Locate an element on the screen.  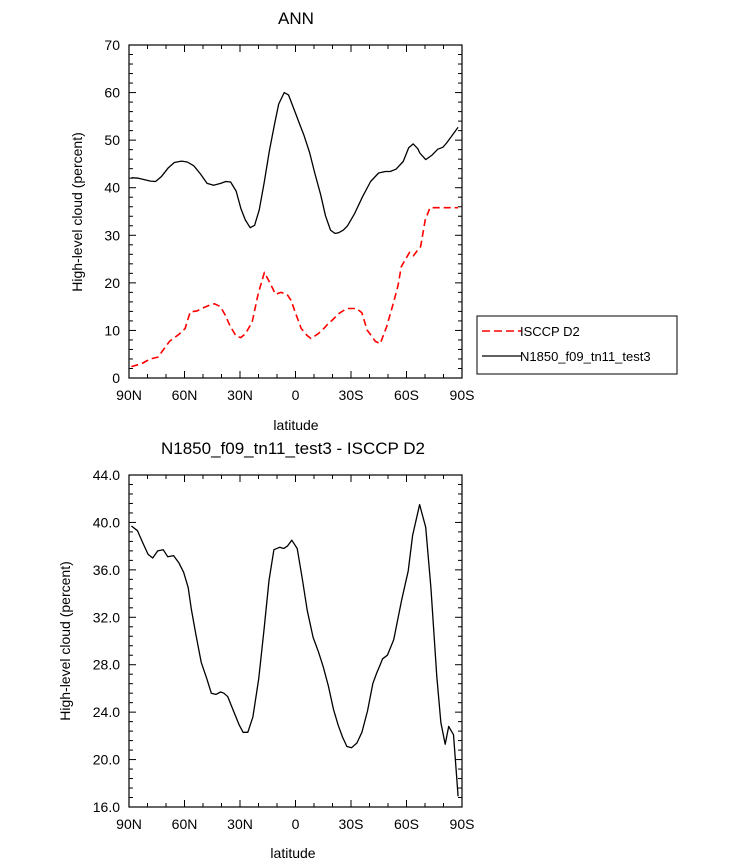
y-tick-label-ann: 30 is located at coordinates (112, 235).